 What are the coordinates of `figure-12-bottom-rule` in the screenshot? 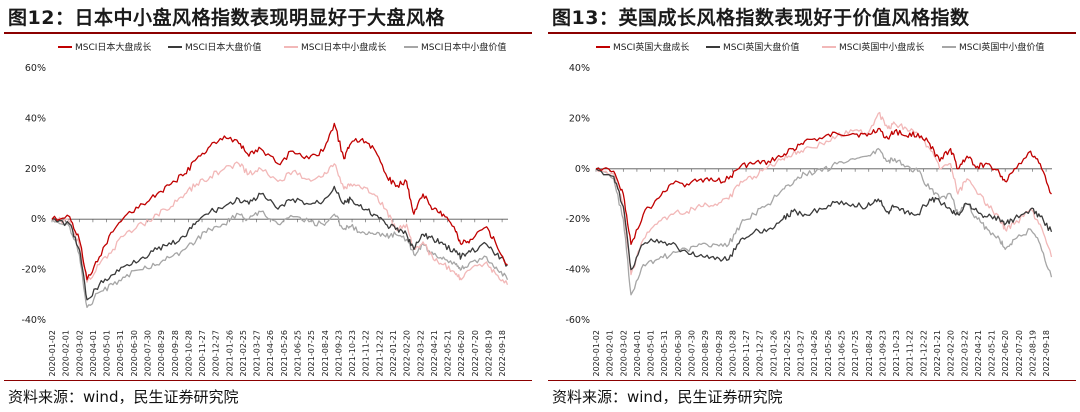 It's located at (268, 380).